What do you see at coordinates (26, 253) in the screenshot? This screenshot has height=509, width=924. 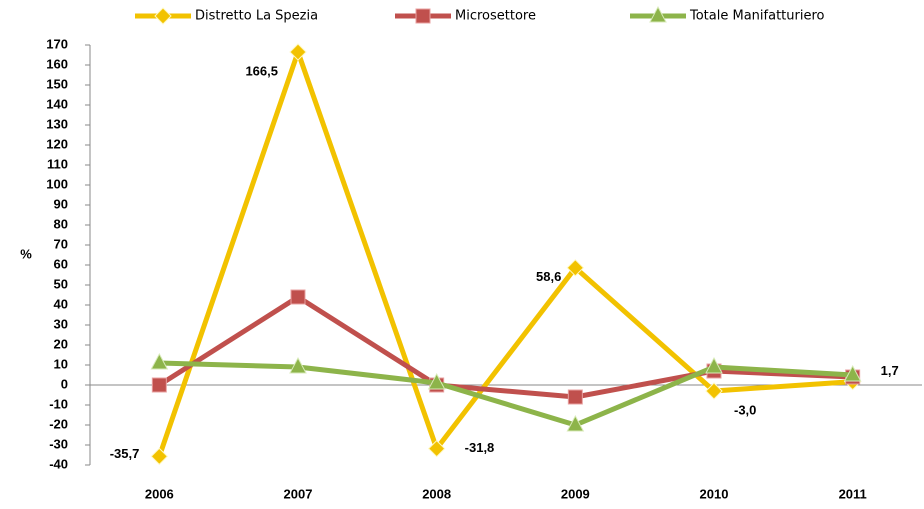 I see `y-axis-label: %` at bounding box center [26, 253].